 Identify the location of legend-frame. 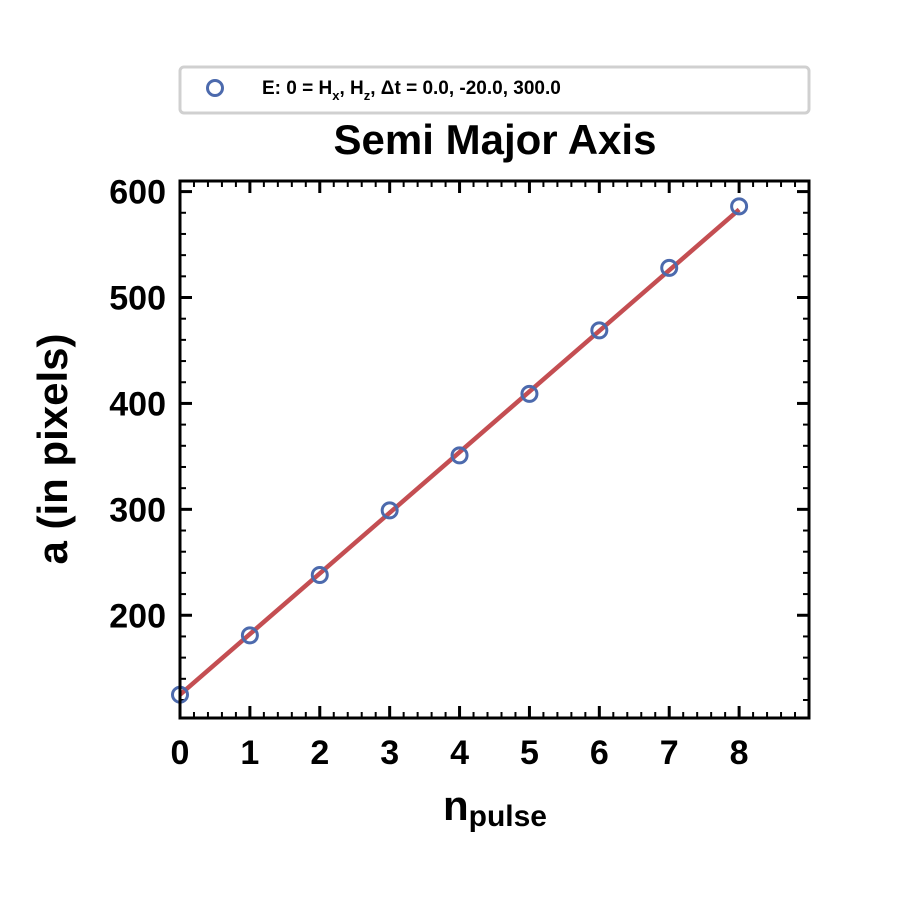
(494, 90).